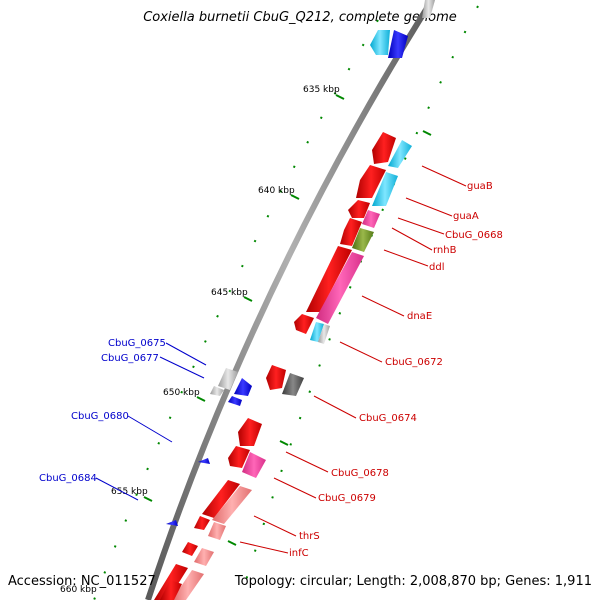  What do you see at coordinates (436, 267) in the screenshot?
I see `label-ddl: ddl` at bounding box center [436, 267].